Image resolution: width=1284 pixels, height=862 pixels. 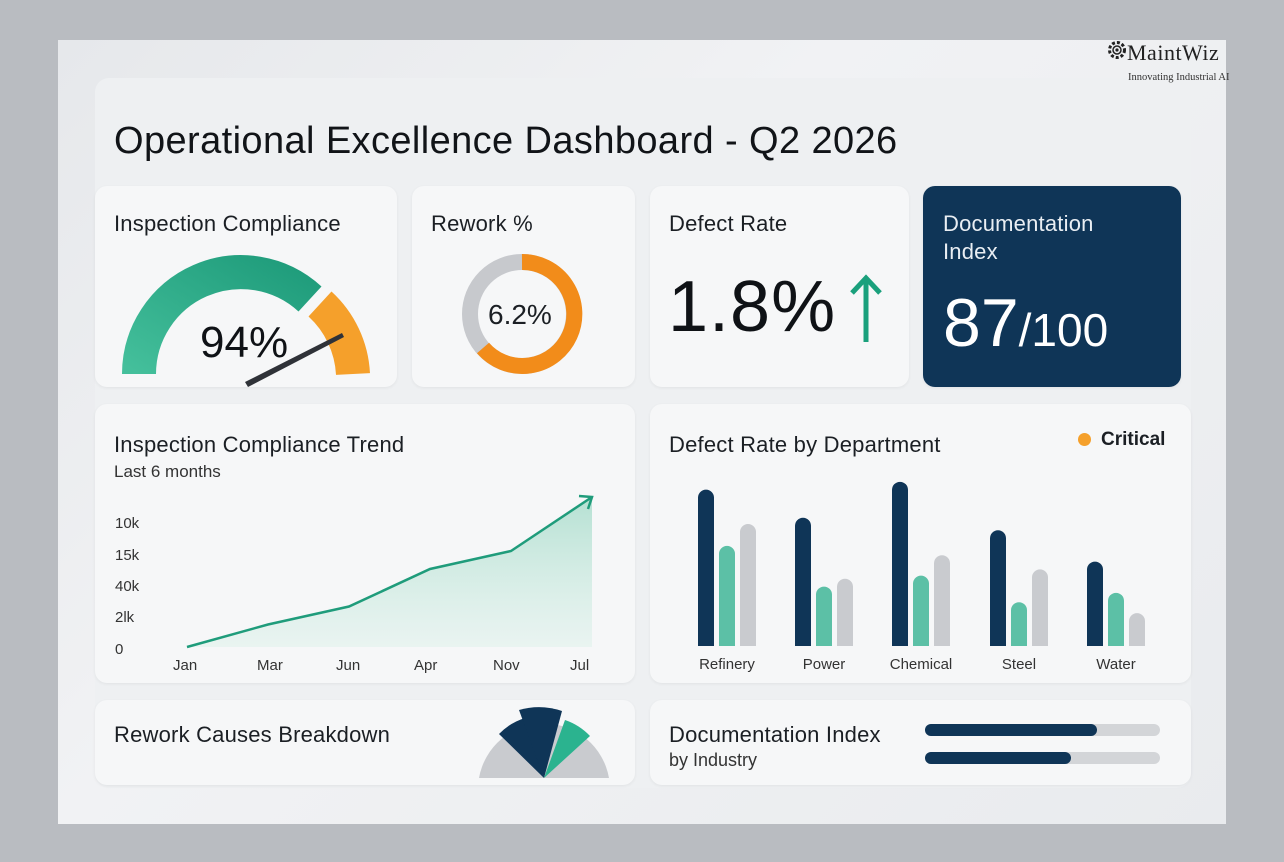 I want to click on trend-line, so click(x=389, y=572).